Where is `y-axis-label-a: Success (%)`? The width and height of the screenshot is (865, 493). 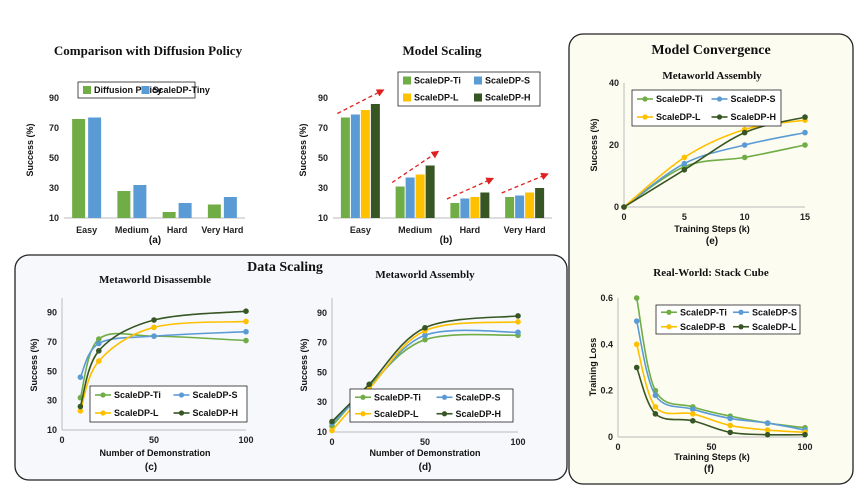
y-axis-label-a: Success (%) is located at coordinates (30, 149).